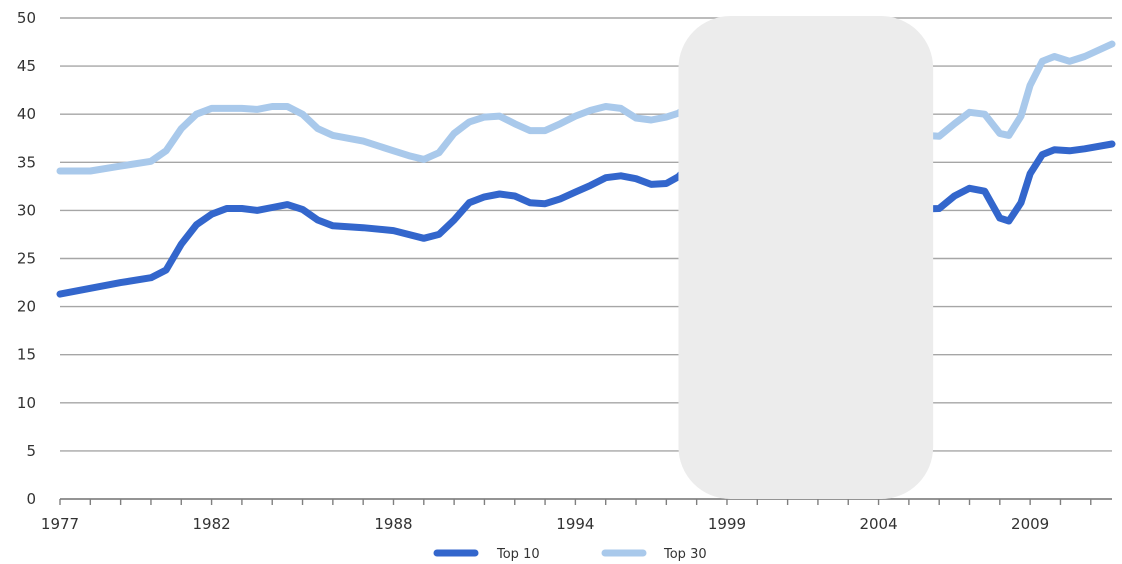 Image resolution: width=1122 pixels, height=564 pixels. I want to click on y-tick-label: 25, so click(26, 259).